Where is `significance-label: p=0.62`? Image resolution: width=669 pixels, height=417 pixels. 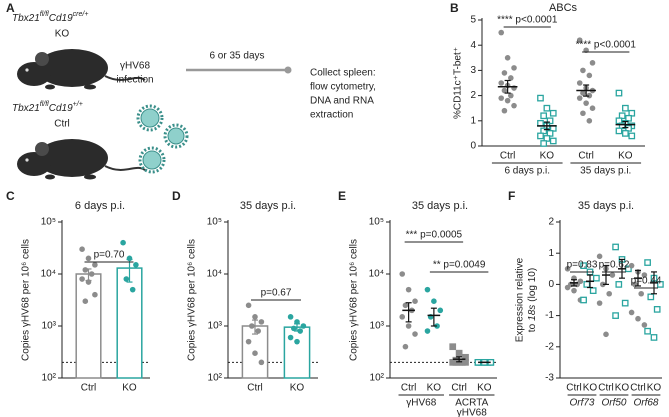
significance-label: p=0.62 is located at coordinates (614, 265).